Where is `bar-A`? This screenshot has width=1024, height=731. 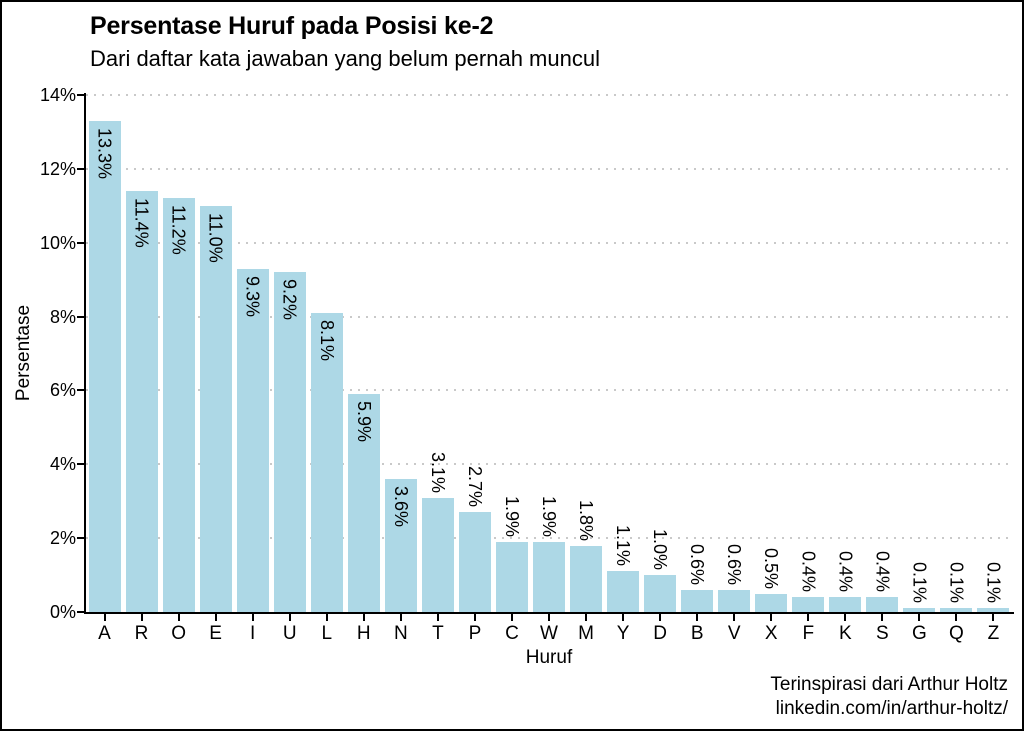 bar-A is located at coordinates (104, 366).